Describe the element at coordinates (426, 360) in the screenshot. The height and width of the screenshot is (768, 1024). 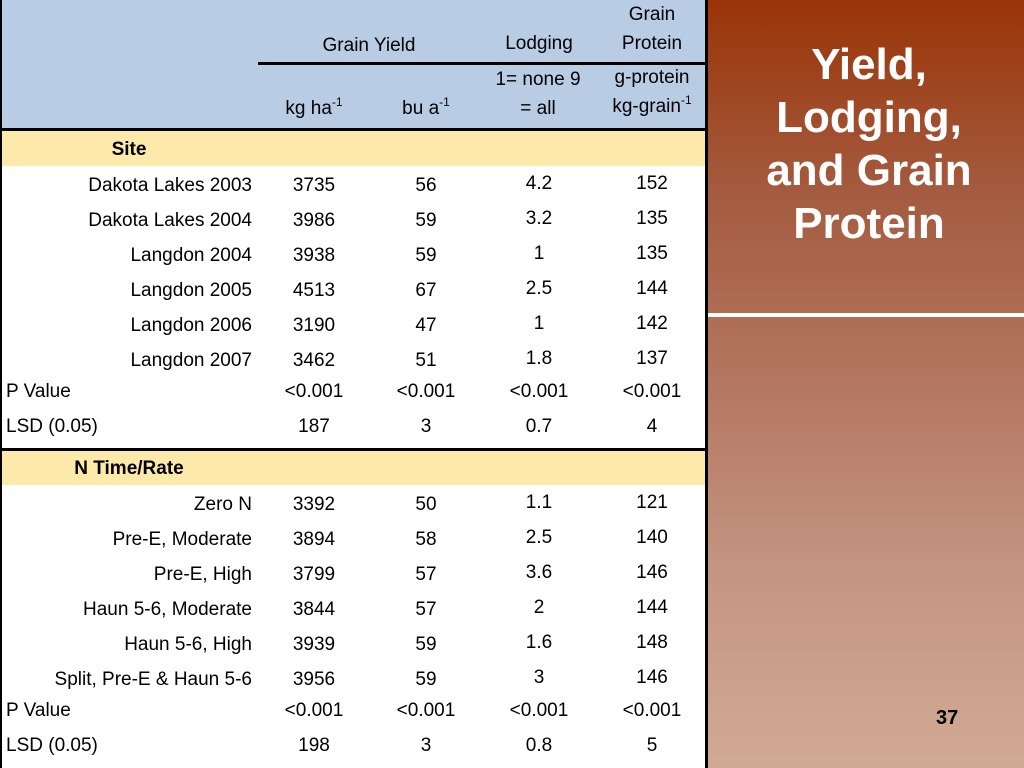
I see `cell-bu: 51` at that location.